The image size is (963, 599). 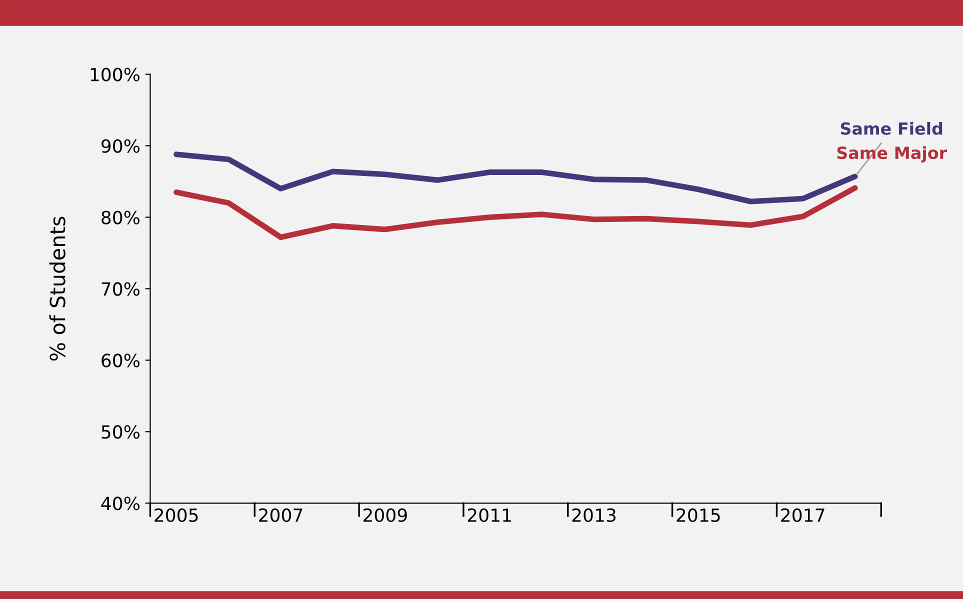 What do you see at coordinates (121, 361) in the screenshot?
I see `y-tick-label: 60%` at bounding box center [121, 361].